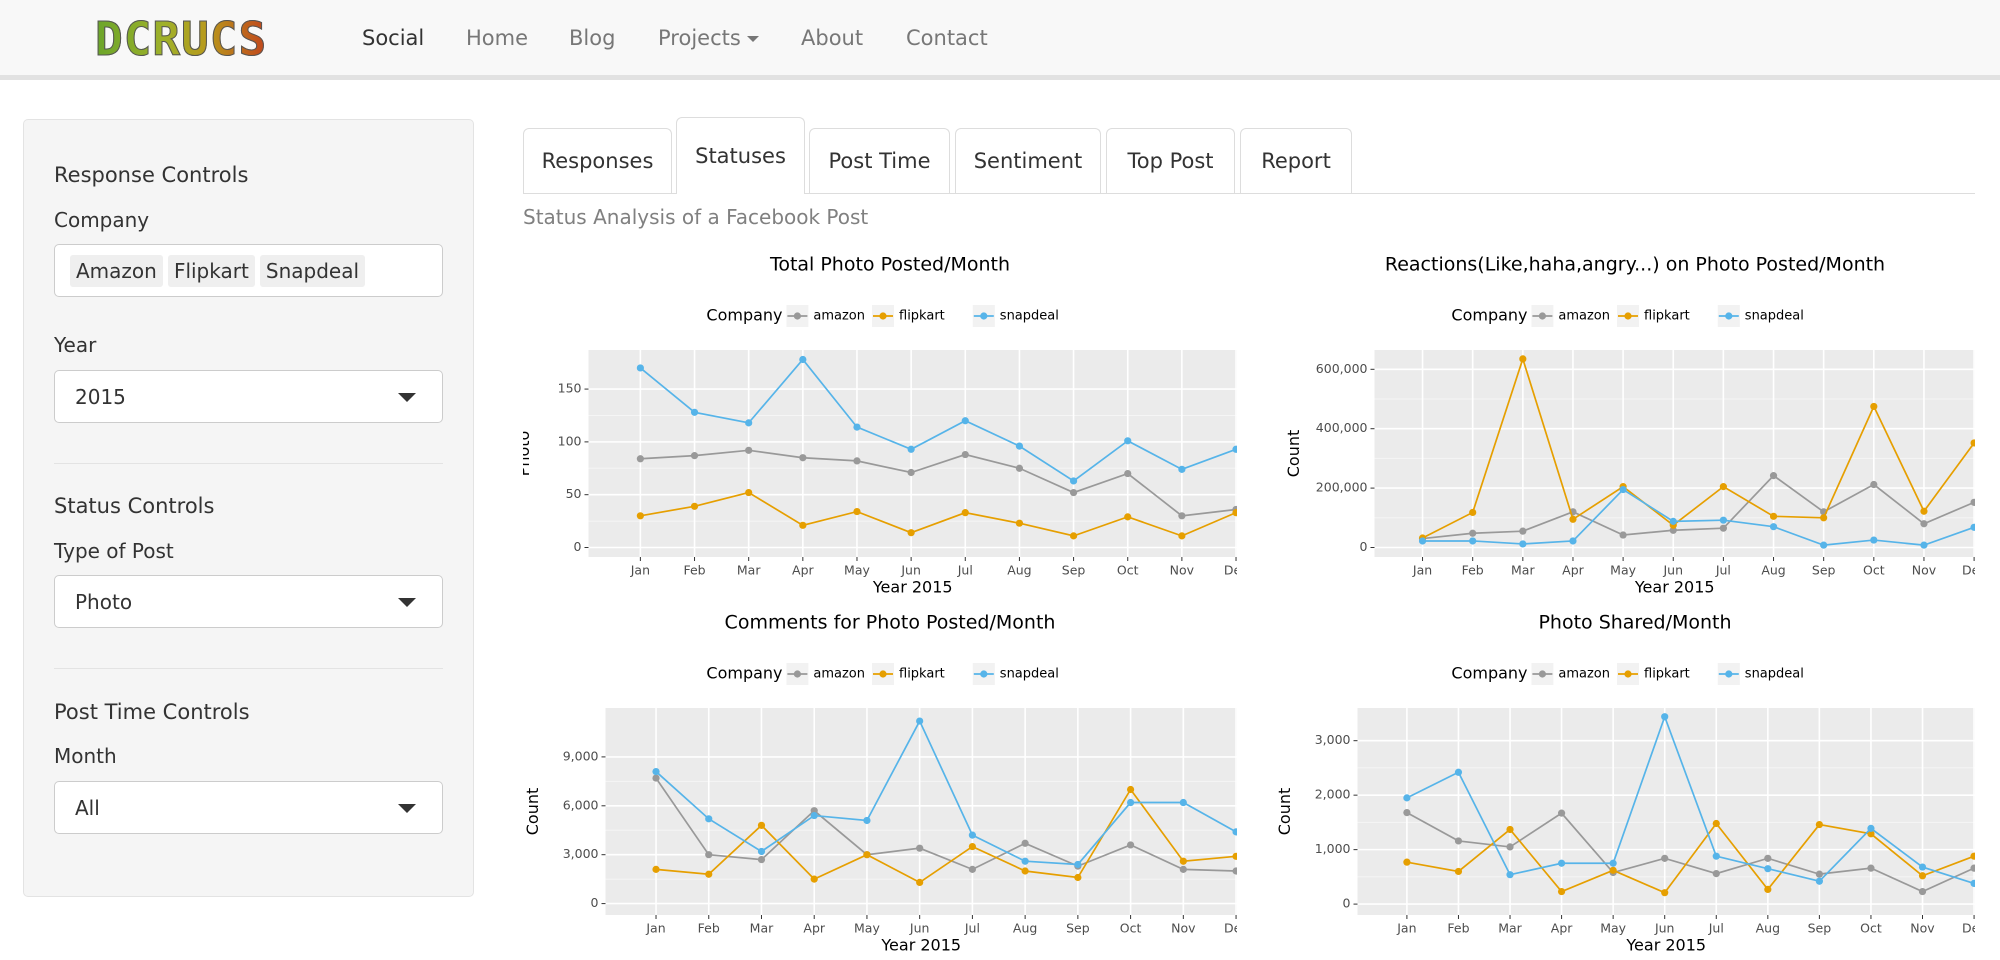 This screenshot has width=2000, height=960. Describe the element at coordinates (393, 38) in the screenshot. I see `nav-link: Social` at that location.